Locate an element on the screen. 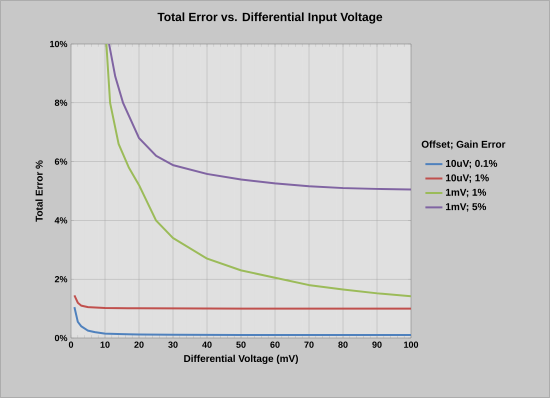 Image resolution: width=550 pixels, height=398 pixels. legend-label: 10uV; 1% is located at coordinates (467, 178).